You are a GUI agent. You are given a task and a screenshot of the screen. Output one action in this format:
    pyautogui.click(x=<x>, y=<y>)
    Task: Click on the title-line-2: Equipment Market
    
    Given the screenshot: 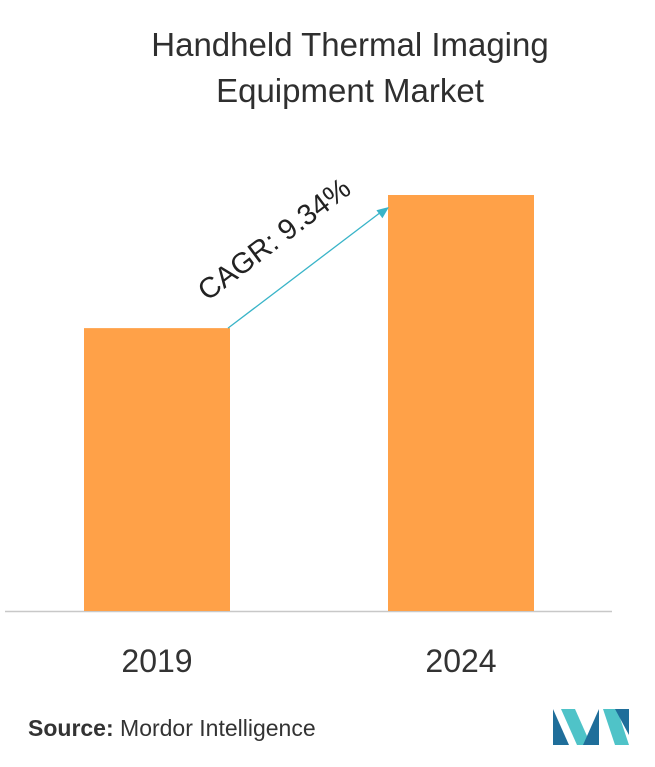 What is the action you would take?
    pyautogui.click(x=350, y=90)
    